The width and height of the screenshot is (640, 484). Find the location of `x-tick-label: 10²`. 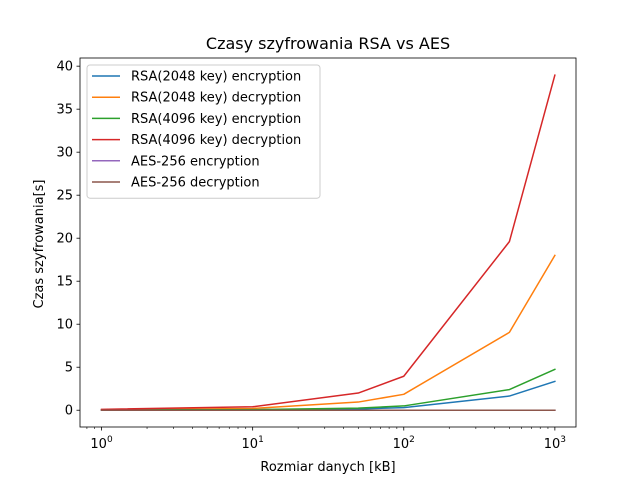

x-tick-label: 10² is located at coordinates (404, 443).